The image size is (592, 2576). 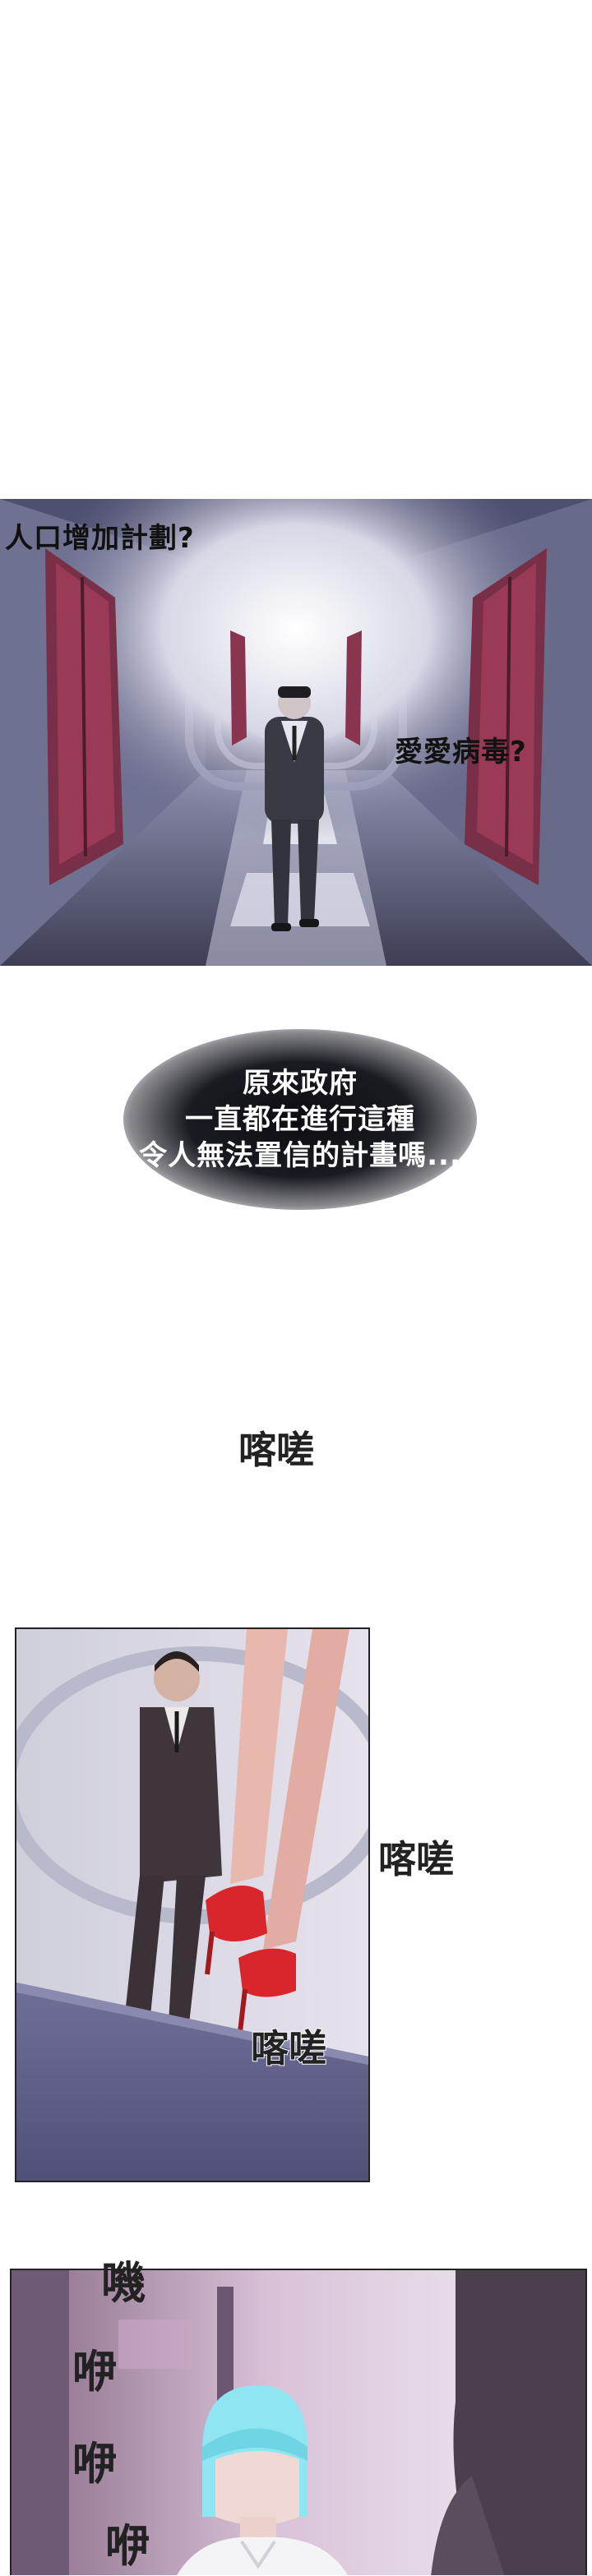 I want to click on man-in-suit, so click(x=294, y=809).